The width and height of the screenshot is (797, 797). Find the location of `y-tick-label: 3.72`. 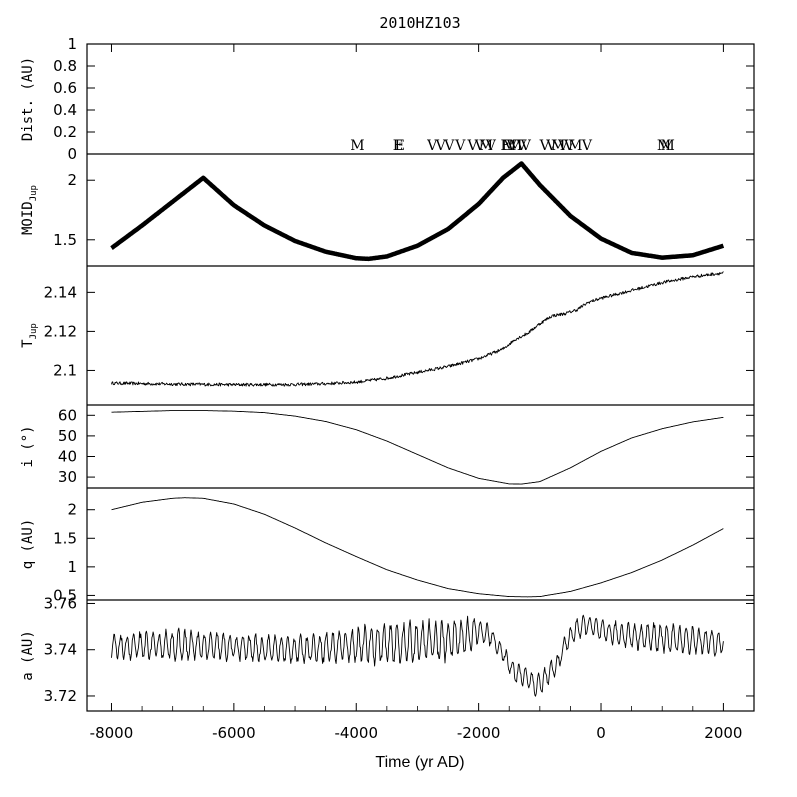

y-tick-label: 3.72 is located at coordinates (60, 696).